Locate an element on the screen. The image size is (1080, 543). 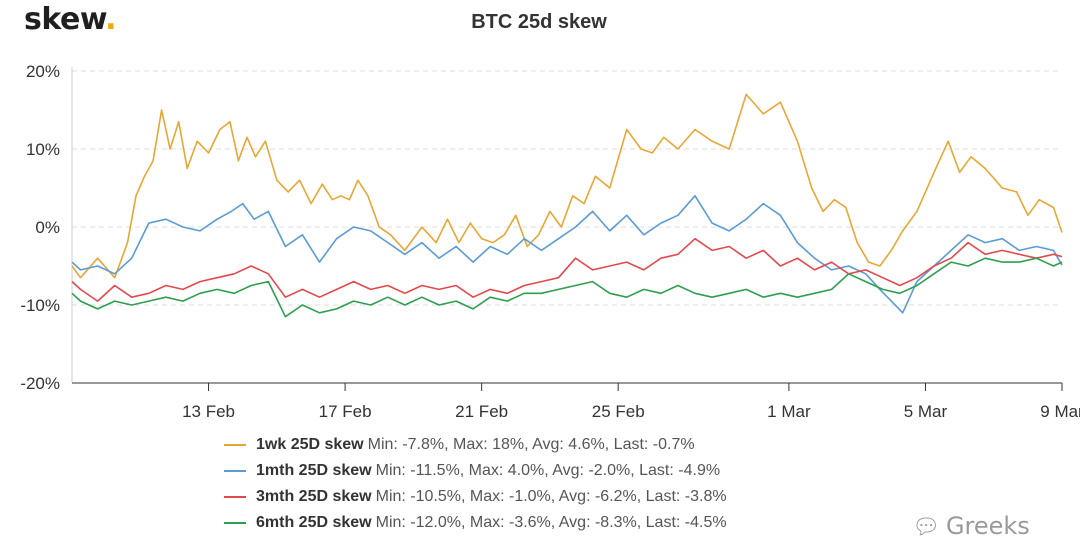
wechat-icon: 💬︎ is located at coordinates (926, 527).